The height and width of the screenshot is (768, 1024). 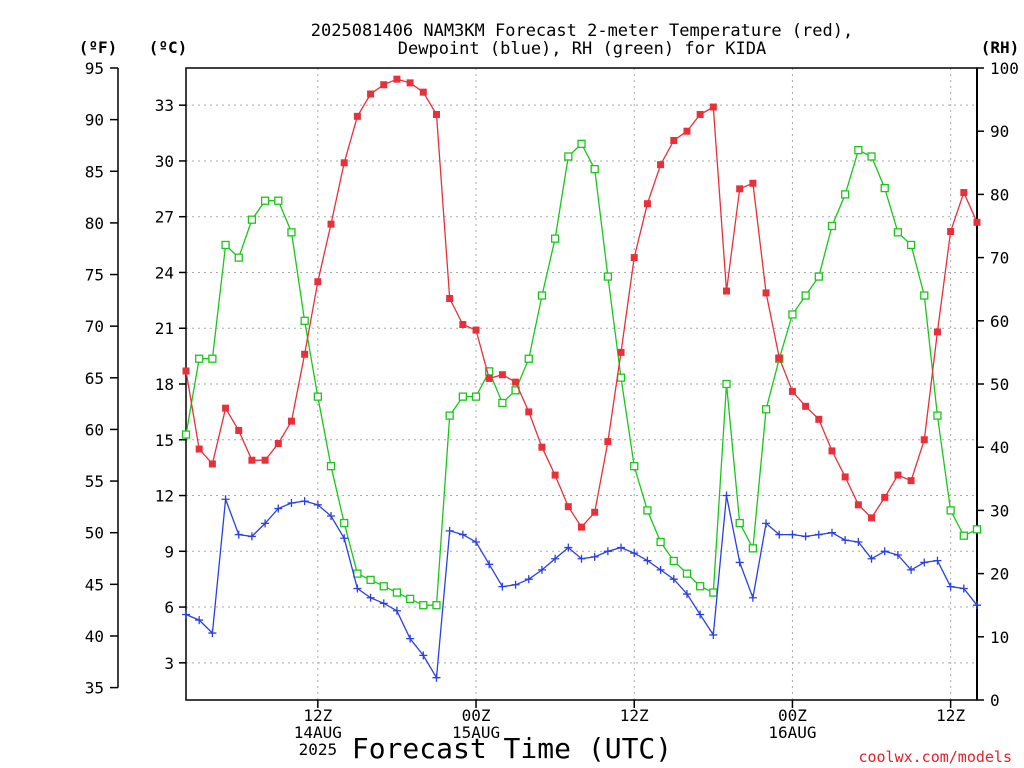 I want to click on celsius-tick-label: 33, so click(x=164, y=105).